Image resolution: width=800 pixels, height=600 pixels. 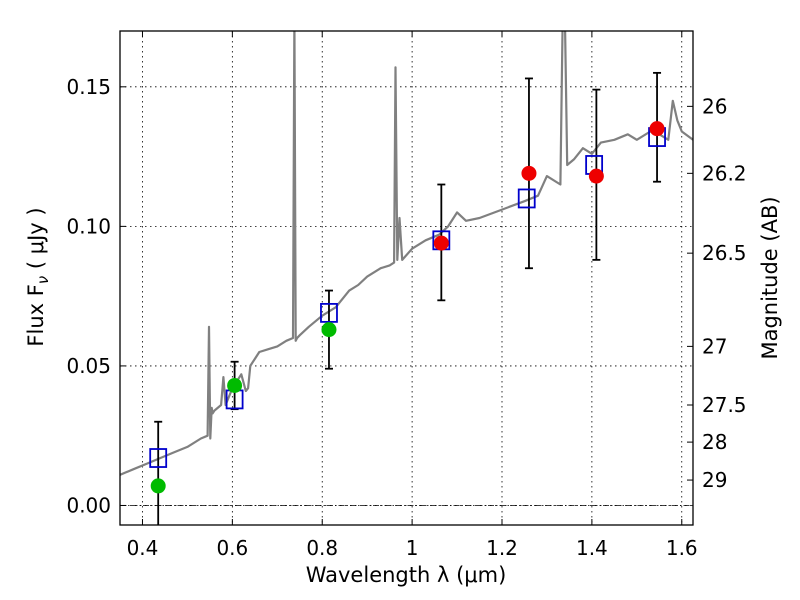 What do you see at coordinates (143, 548) in the screenshot?
I see `x-tick-label: 0.4` at bounding box center [143, 548].